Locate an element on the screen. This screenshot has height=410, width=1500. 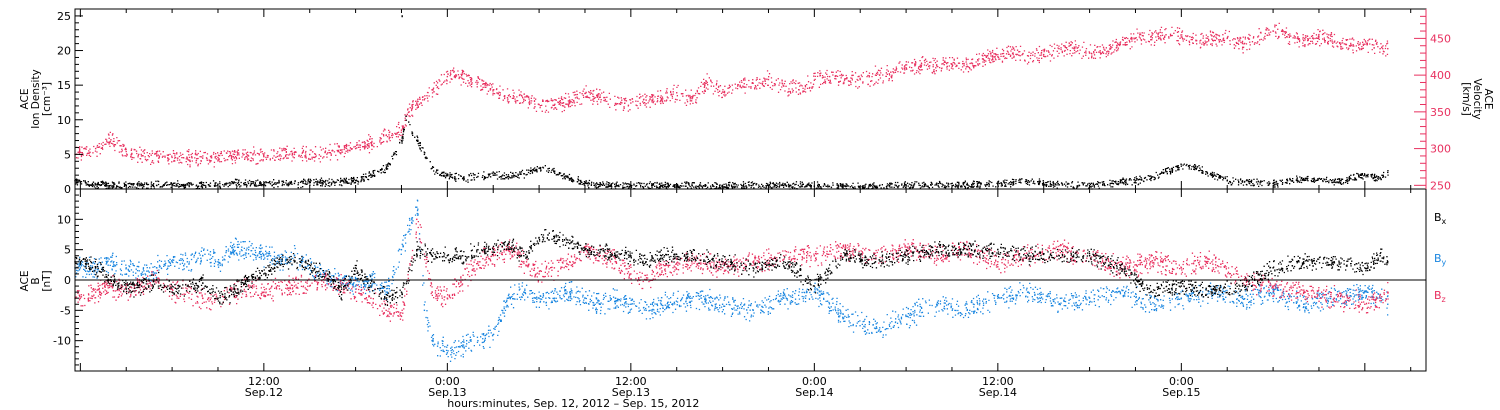
velocity-tick-label: 350 is located at coordinates (1440, 112).